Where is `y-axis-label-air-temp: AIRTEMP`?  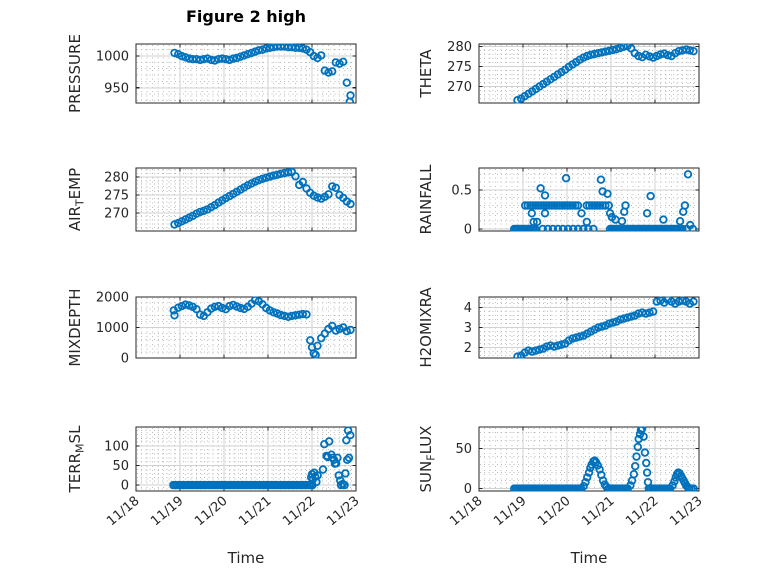 y-axis-label-air-temp: AIRTEMP is located at coordinates (76, 199).